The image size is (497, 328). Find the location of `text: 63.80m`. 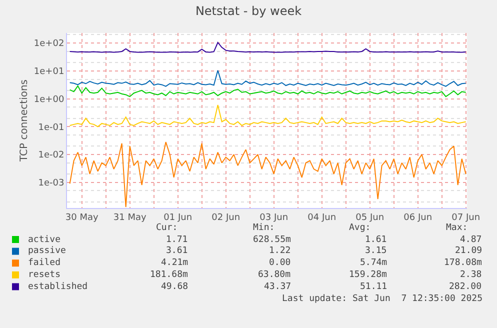

text: 63.80m is located at coordinates (274, 275).